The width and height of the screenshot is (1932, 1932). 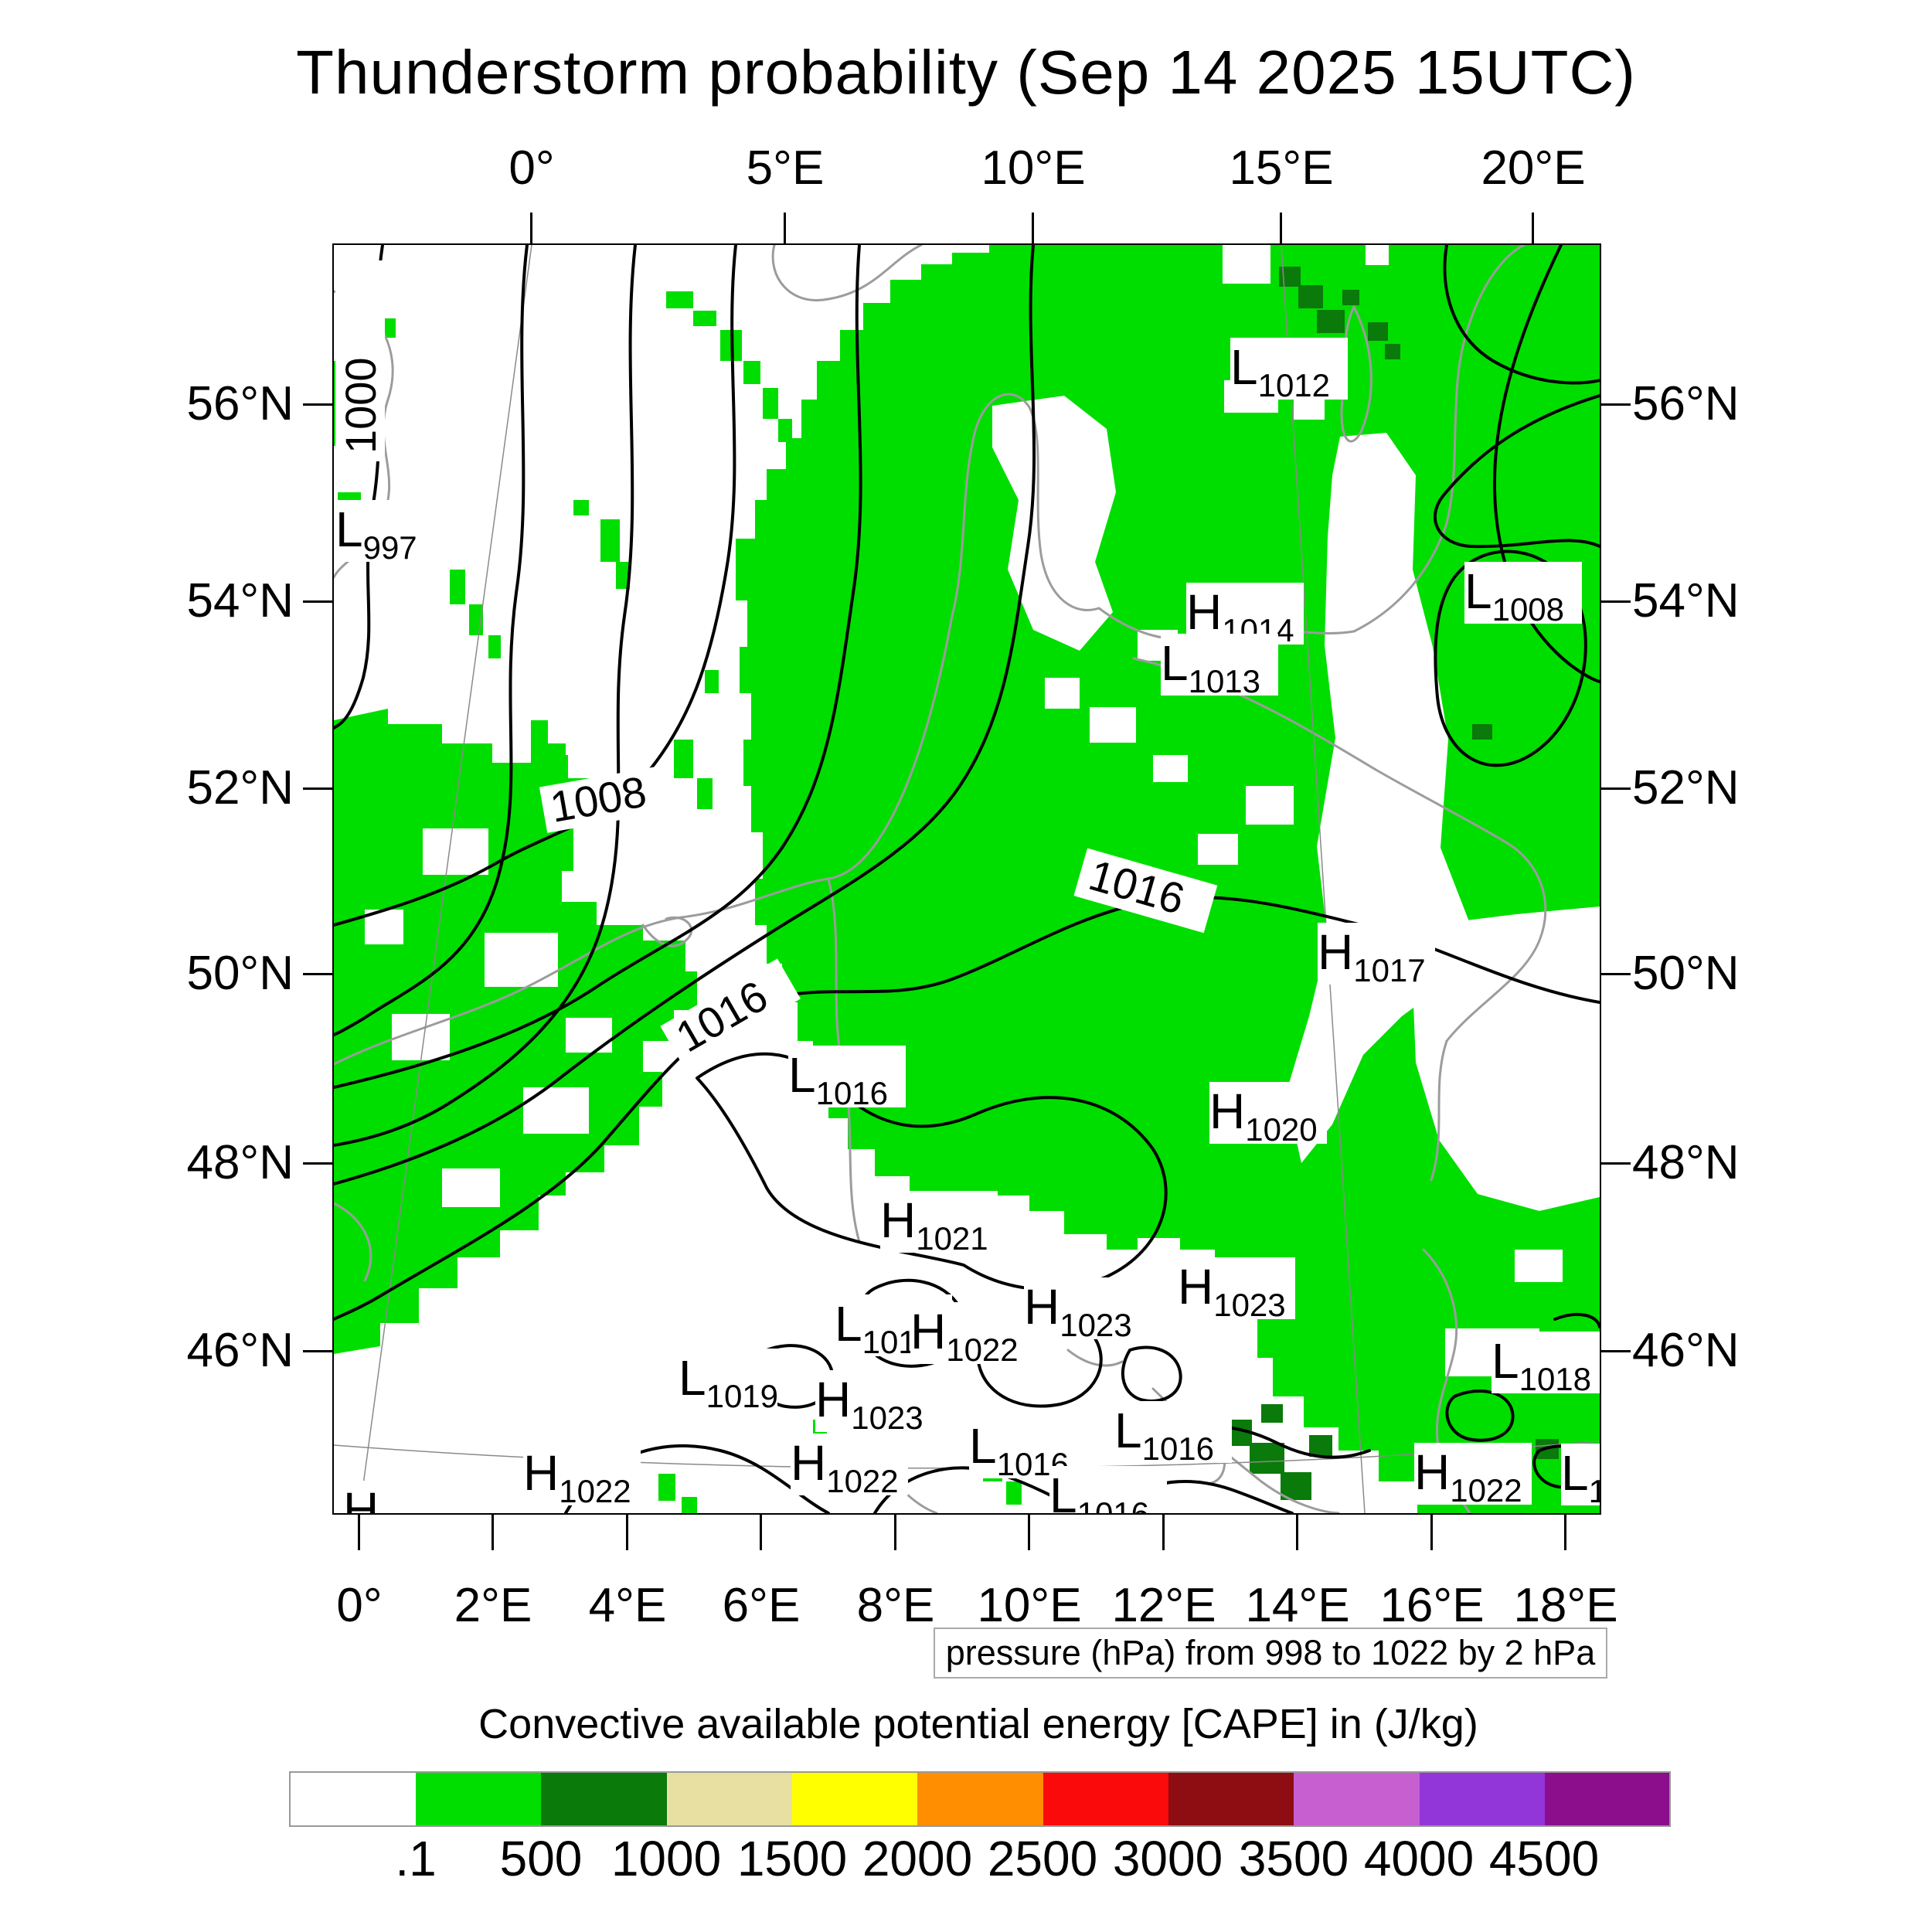 I want to click on svg-text: L10, so click(x=1581, y=1477).